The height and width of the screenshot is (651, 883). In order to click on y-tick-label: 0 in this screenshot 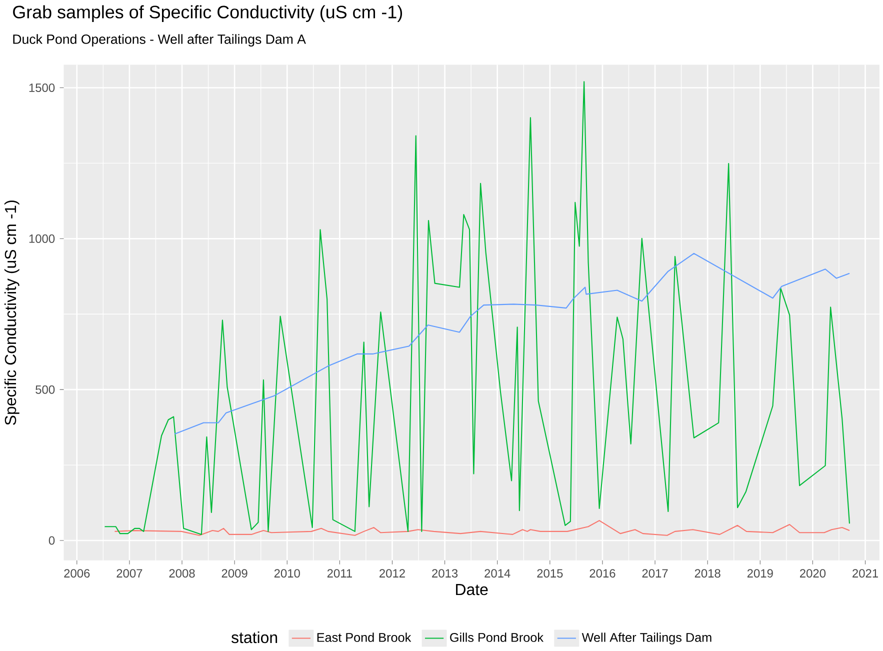, I will do `click(51, 540)`.